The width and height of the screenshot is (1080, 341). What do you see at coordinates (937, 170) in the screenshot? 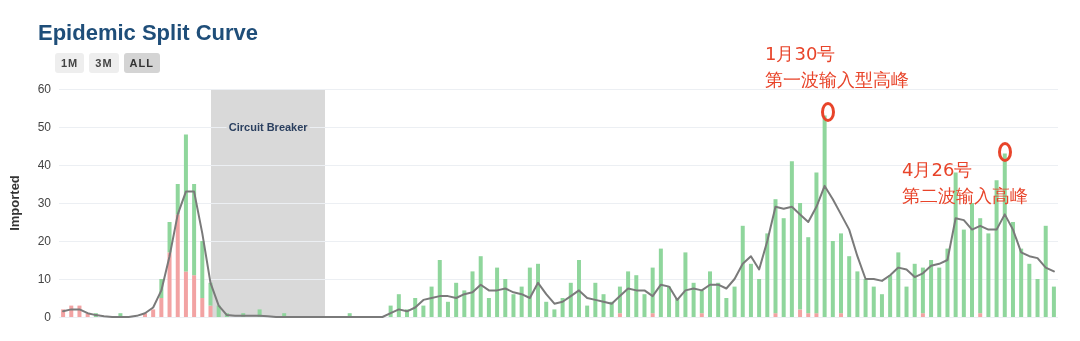
I see `annotation: 4月26号` at bounding box center [937, 170].